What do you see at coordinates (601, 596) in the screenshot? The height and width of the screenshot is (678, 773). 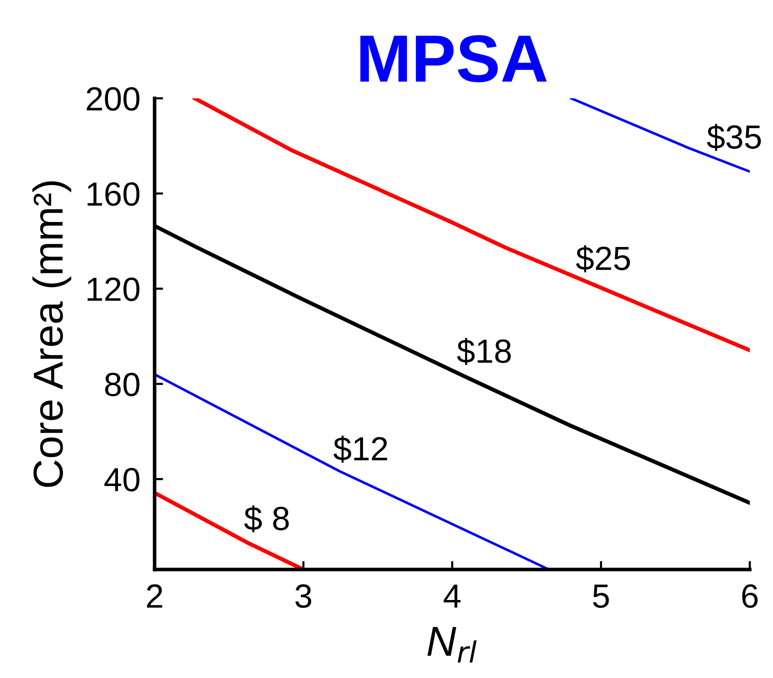 I see `x-tick-label: 5` at bounding box center [601, 596].